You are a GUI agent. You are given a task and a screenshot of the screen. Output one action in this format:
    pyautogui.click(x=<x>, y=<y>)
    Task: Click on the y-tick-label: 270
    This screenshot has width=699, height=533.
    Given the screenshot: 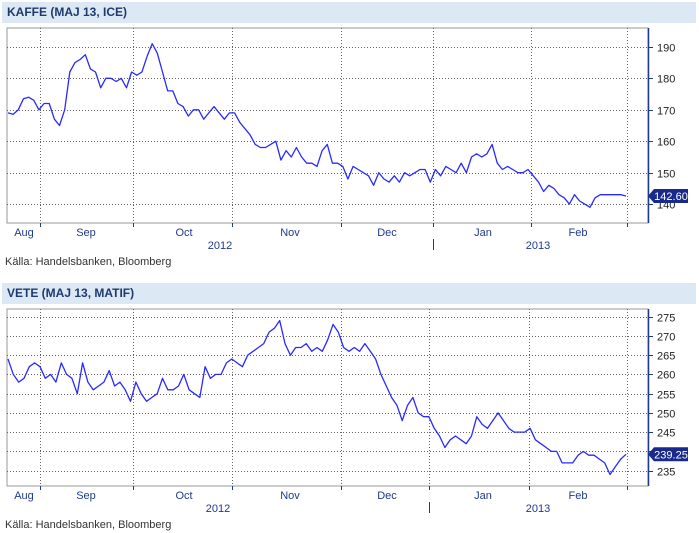 What is the action you would take?
    pyautogui.click(x=666, y=338)
    